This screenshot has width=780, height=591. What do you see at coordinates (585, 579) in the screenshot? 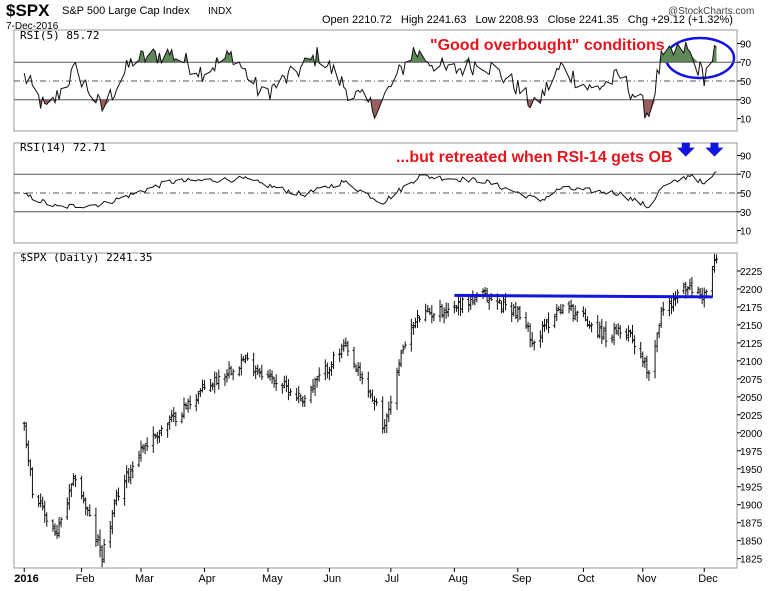
I see `x-tick-label-oct: Oct` at bounding box center [585, 579].